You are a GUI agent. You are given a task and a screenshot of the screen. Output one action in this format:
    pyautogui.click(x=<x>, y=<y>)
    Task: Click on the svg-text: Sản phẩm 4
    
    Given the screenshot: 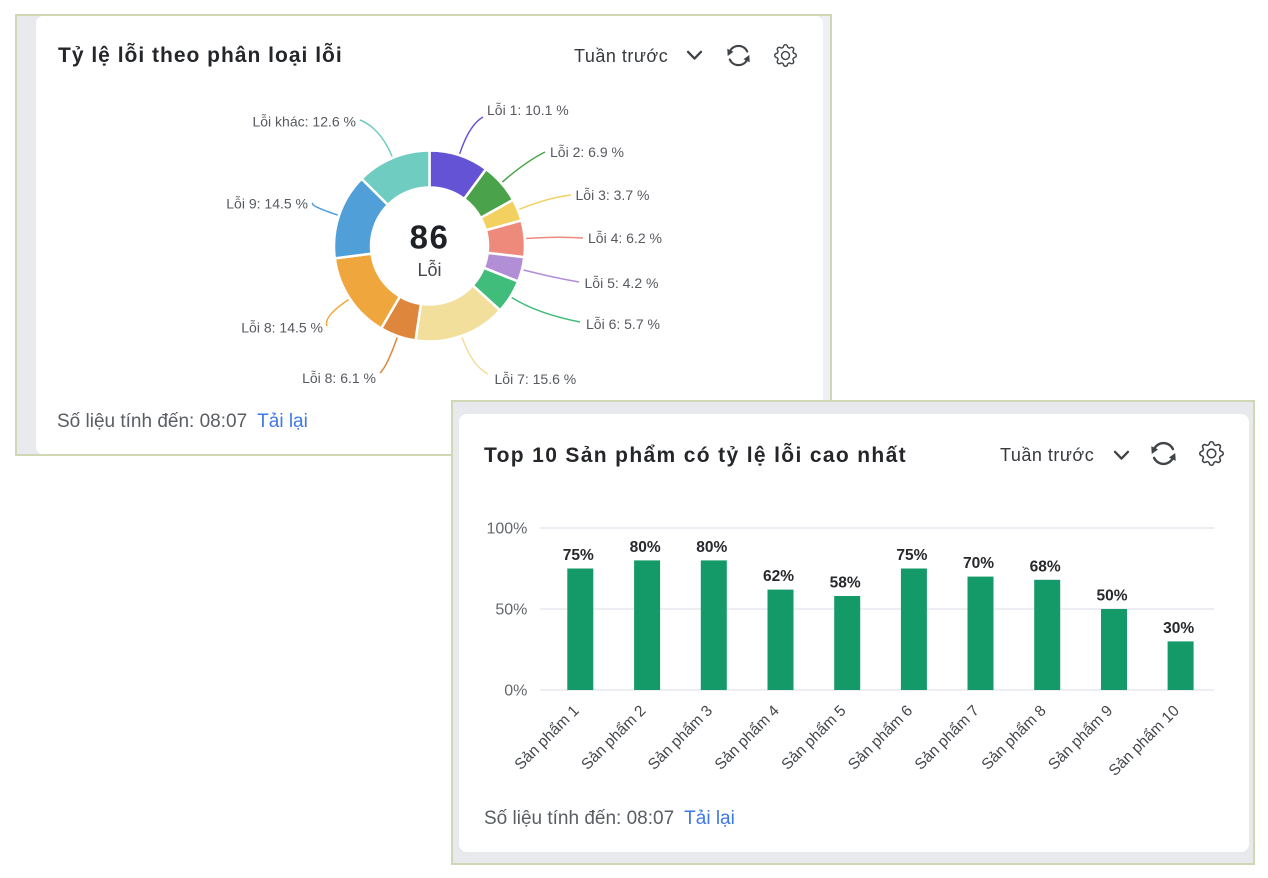 What is the action you would take?
    pyautogui.click(x=747, y=737)
    